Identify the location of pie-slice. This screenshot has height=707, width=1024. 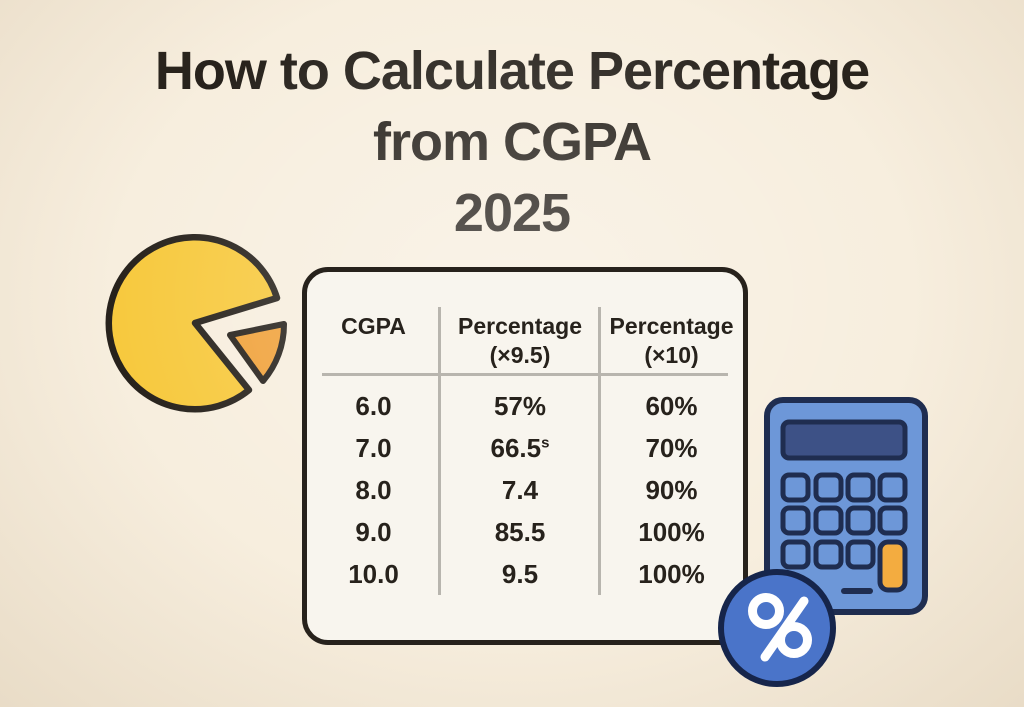
(257, 352).